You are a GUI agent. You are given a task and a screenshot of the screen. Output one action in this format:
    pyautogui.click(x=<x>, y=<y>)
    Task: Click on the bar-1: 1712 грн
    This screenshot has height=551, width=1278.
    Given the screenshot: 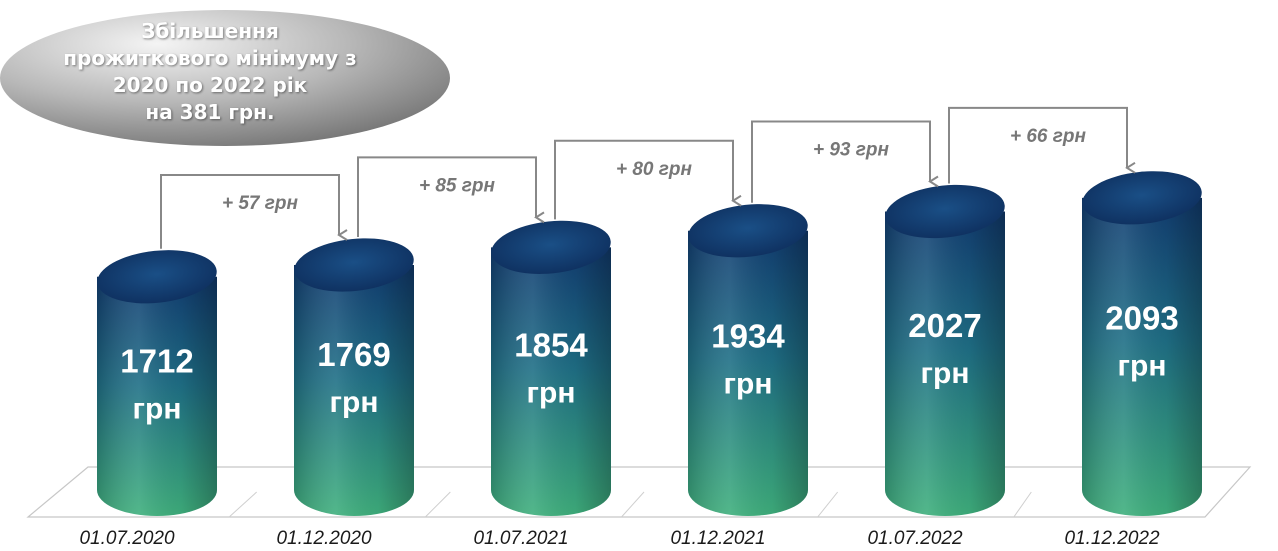 What is the action you would take?
    pyautogui.click(x=157, y=383)
    